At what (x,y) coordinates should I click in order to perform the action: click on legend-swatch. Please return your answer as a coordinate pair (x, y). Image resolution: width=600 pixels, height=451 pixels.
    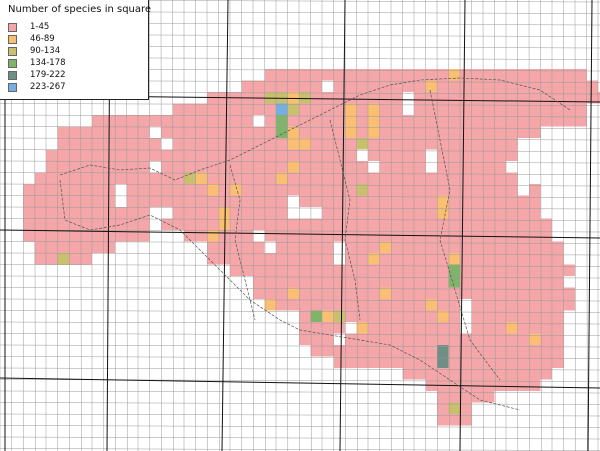
    Looking at the image, I should click on (12, 87).